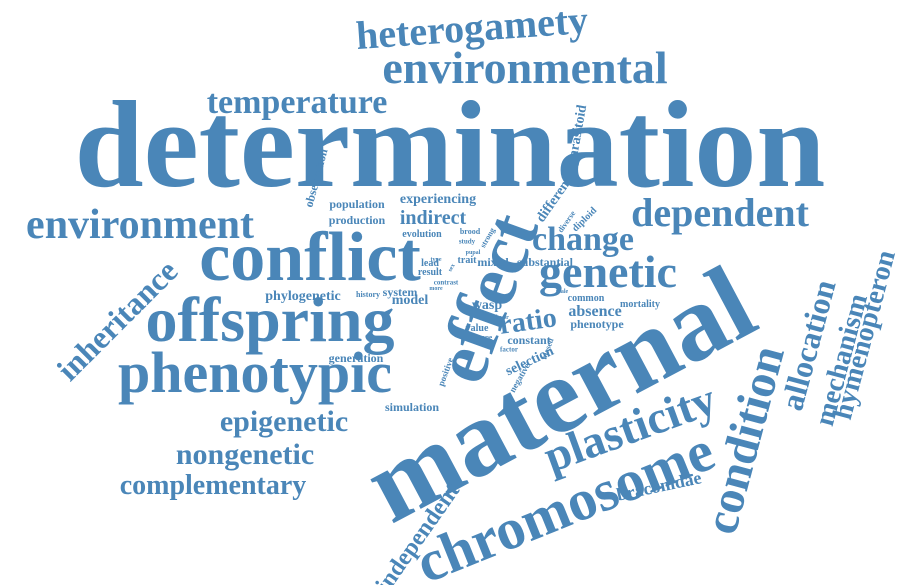  Describe the element at coordinates (473, 253) in the screenshot. I see `word-pupal: pupal` at that location.